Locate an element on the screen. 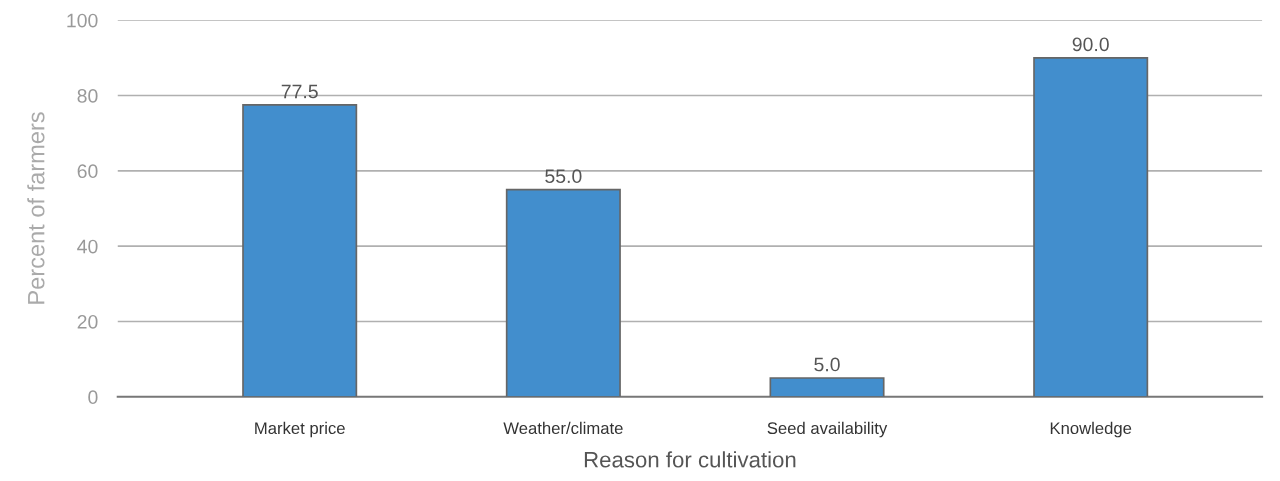 The width and height of the screenshot is (1280, 481). x-axis-title: Reason for cultivation is located at coordinates (690, 459).